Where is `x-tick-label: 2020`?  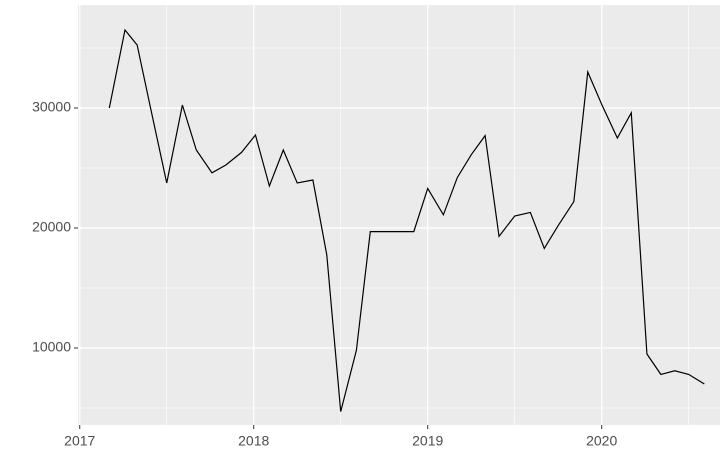 x-tick-label: 2020 is located at coordinates (601, 441).